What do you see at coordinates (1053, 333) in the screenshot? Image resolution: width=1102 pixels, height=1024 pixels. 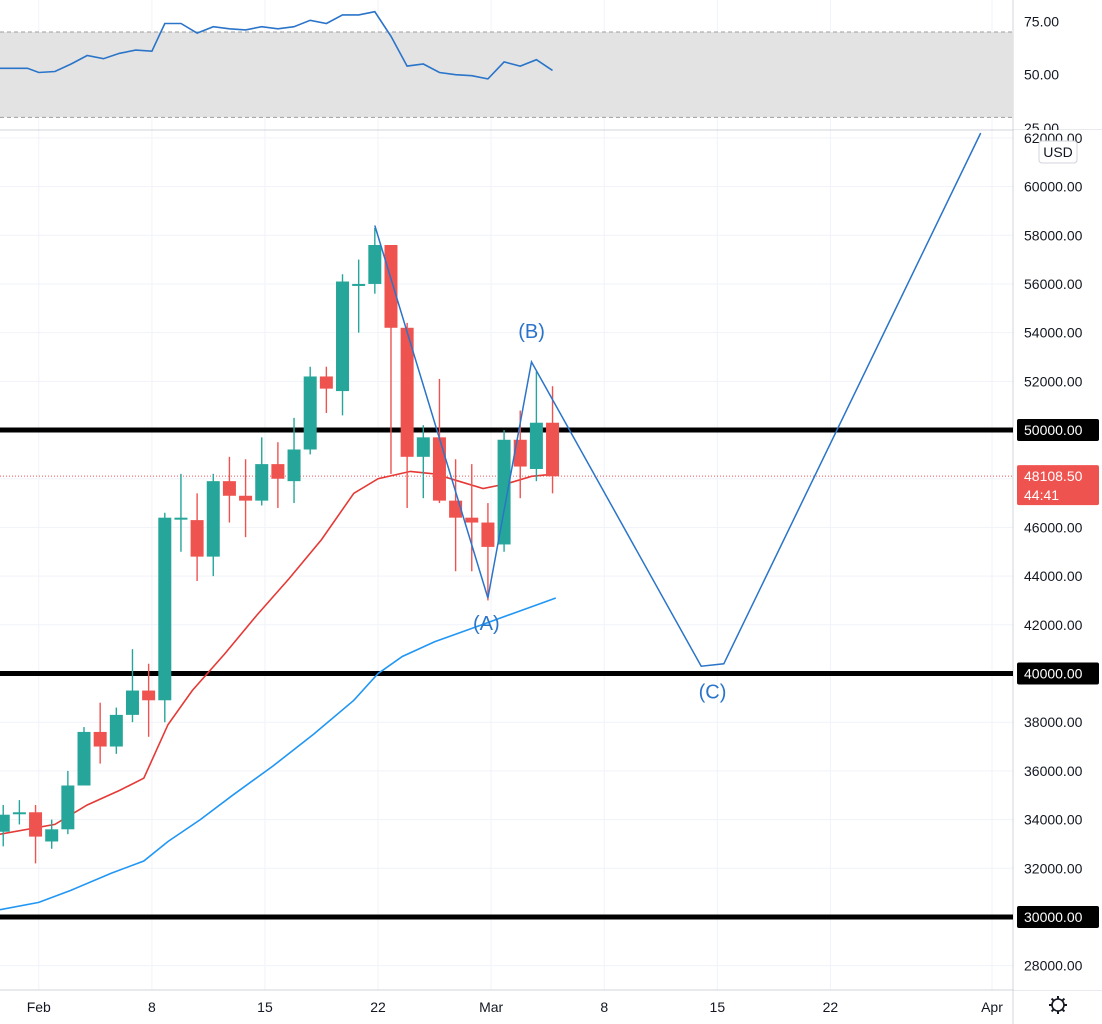 I see `price-tick-label: 54000.00` at bounding box center [1053, 333].